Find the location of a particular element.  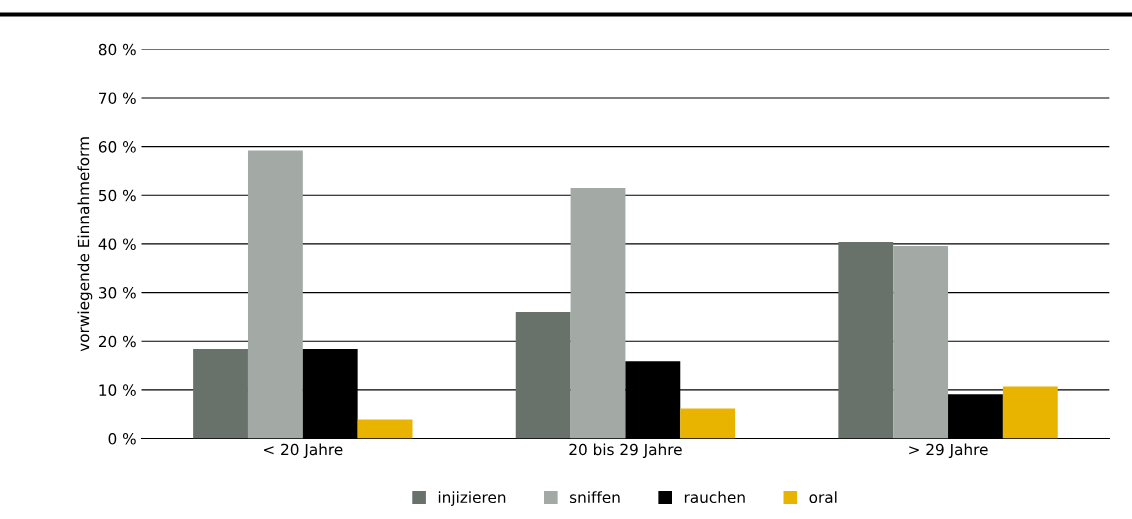

legend-label: rauchen is located at coordinates (714, 497).